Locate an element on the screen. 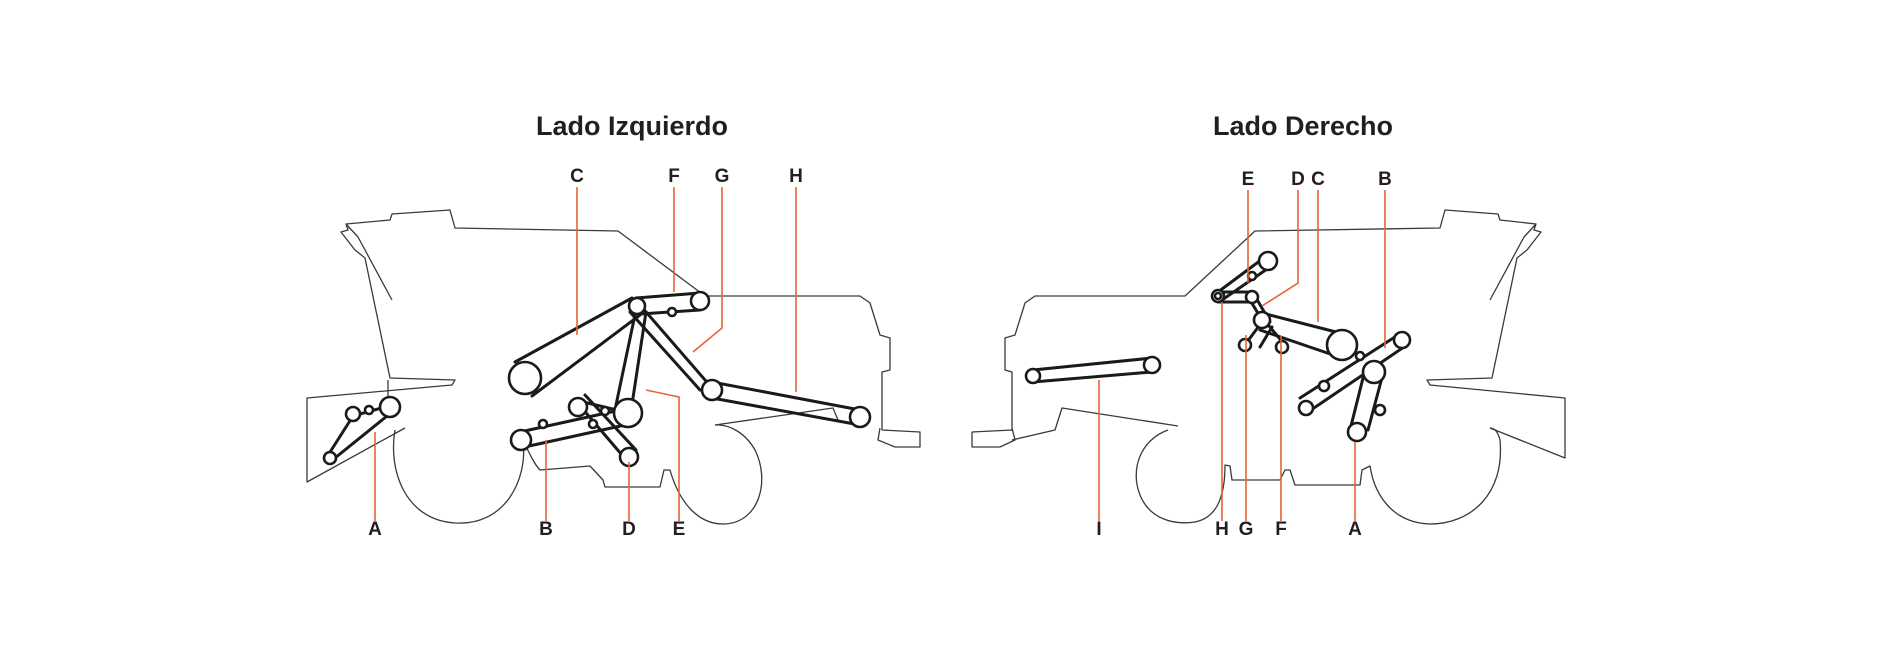  label-b-right: B is located at coordinates (1385, 179).